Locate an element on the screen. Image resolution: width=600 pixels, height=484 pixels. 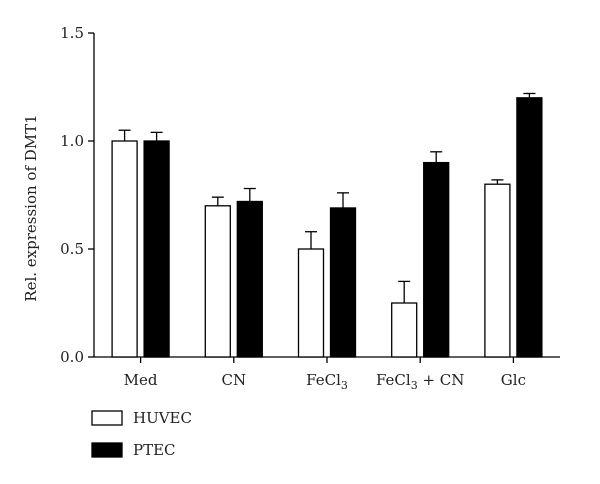
legend: HUVEC PTEC is located at coordinates (141, 434).